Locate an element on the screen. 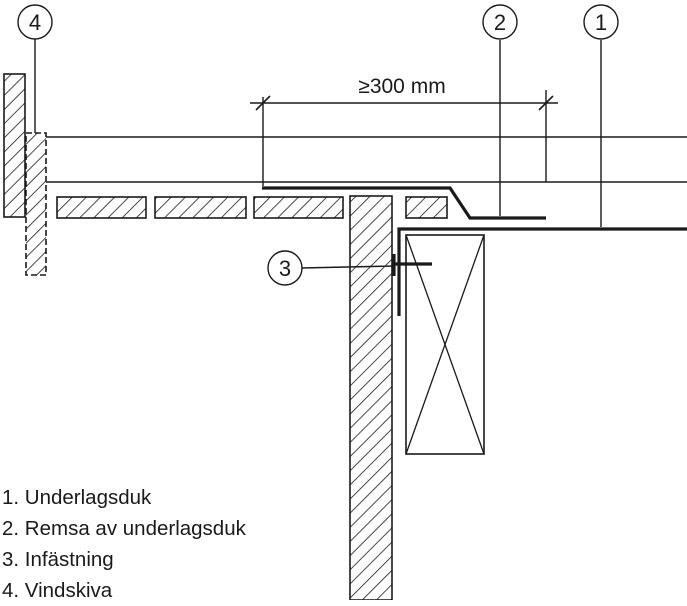  gable-wall is located at coordinates (371, 397).